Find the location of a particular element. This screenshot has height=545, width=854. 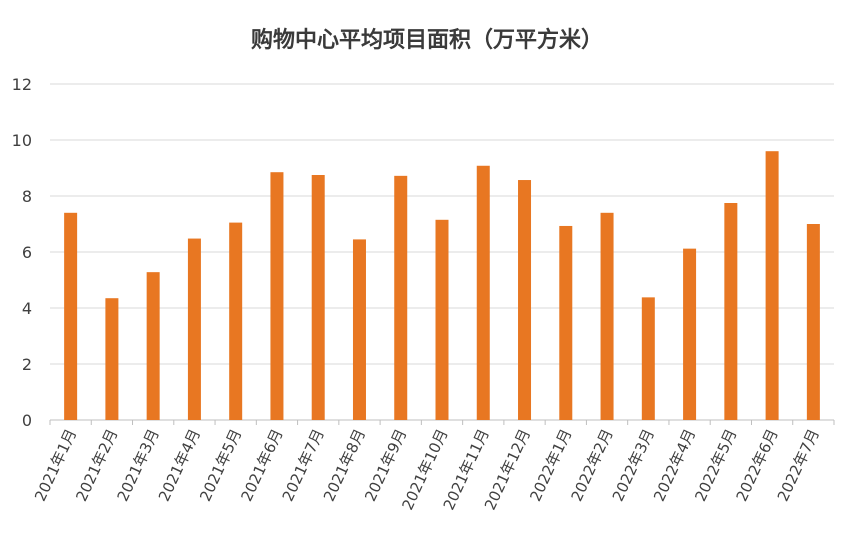

y-tick-label: 8 is located at coordinates (27, 196).